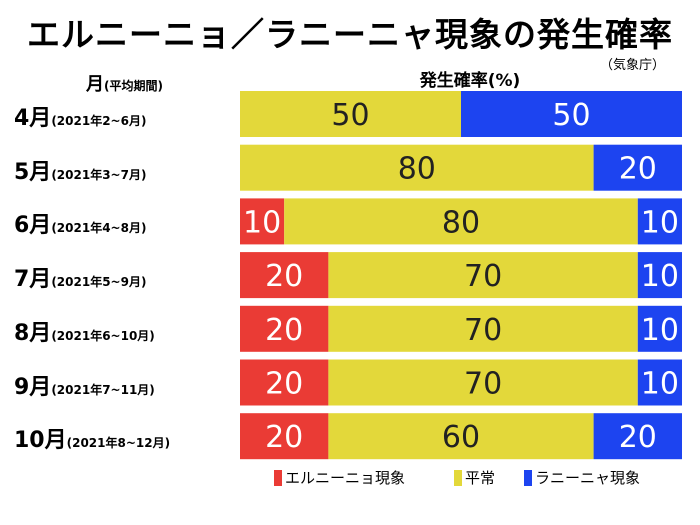 Image resolution: width=700 pixels, height=525 pixels. I want to click on x-axis-label: 発生確率(%), so click(470, 81).